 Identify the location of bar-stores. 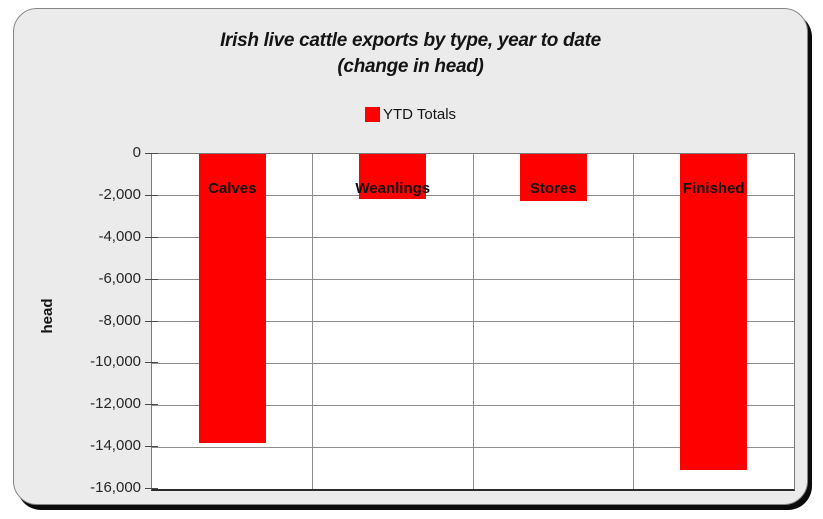
(553, 178).